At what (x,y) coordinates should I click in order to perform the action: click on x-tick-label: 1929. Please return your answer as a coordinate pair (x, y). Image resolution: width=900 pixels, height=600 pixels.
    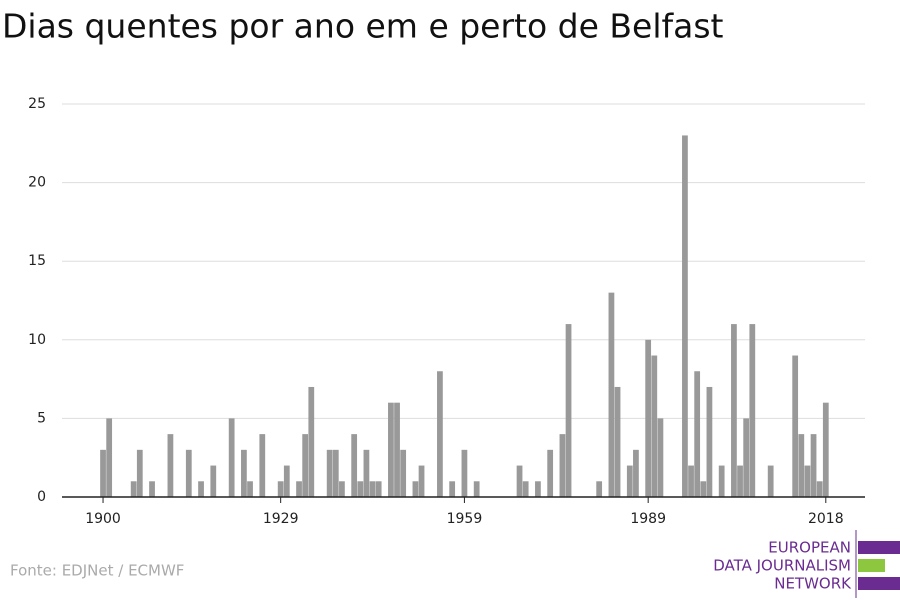
    Looking at the image, I should click on (281, 519).